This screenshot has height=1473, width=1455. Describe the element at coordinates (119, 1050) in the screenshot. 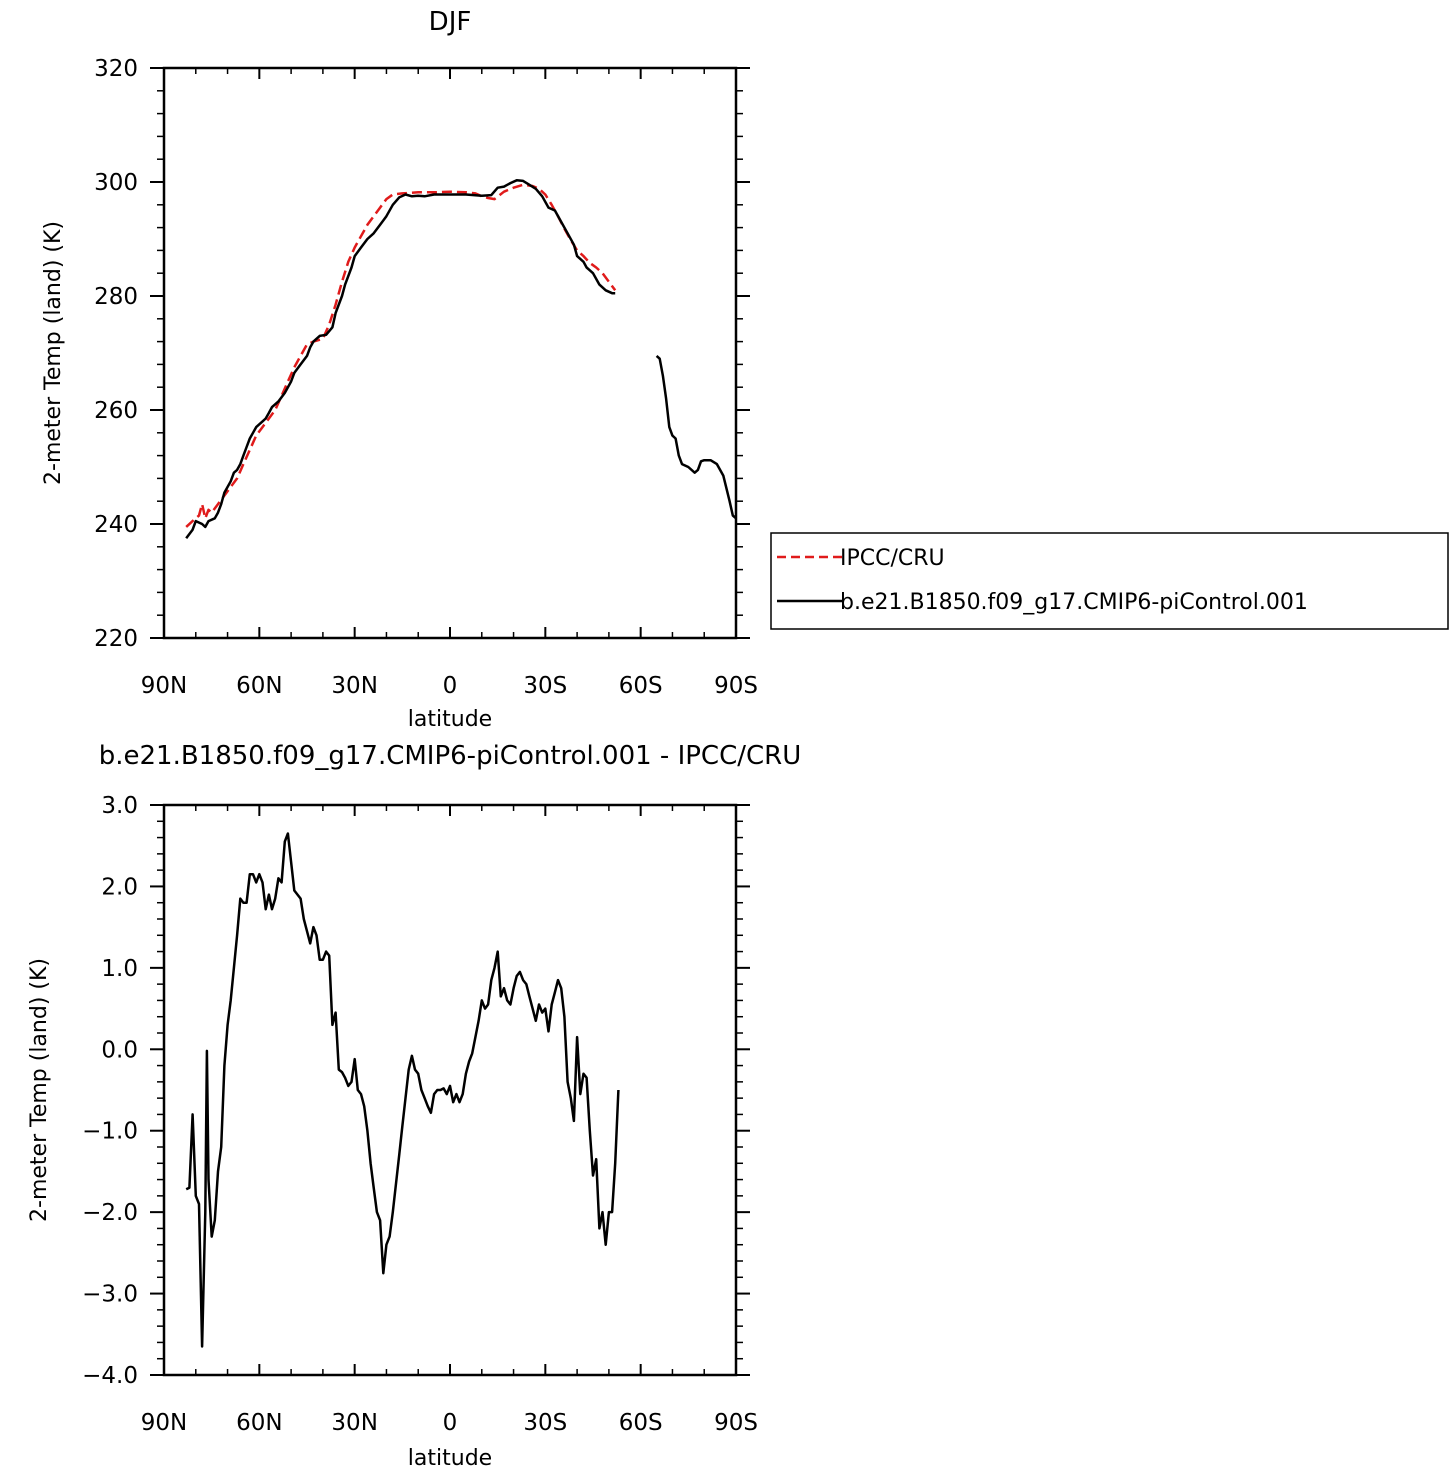

I see `y-tick-label: 0.0` at that location.